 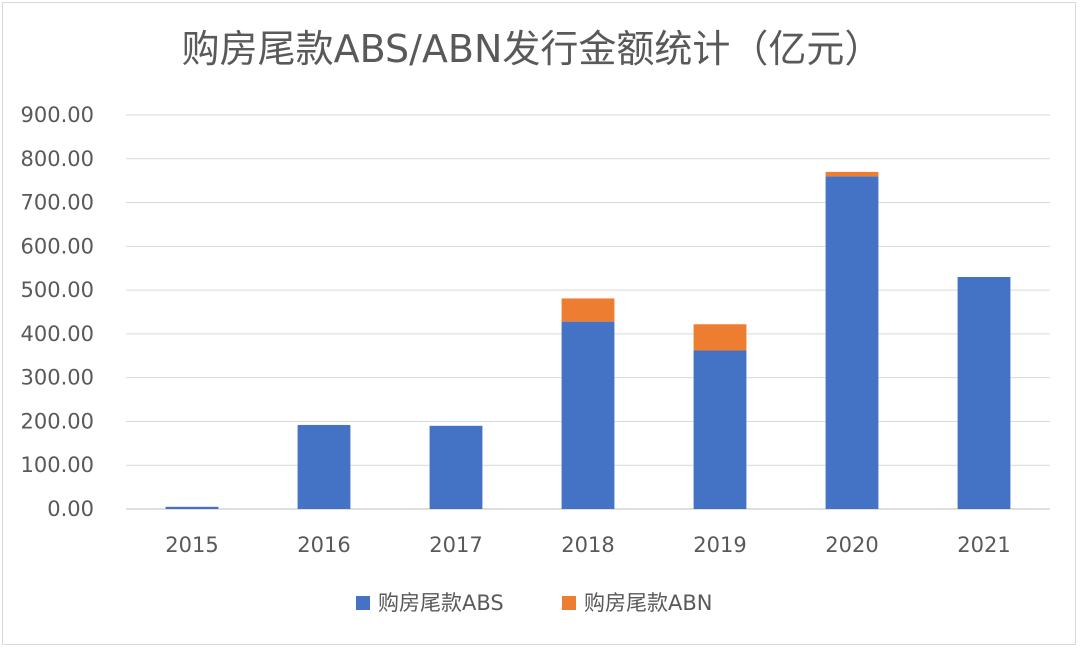 What do you see at coordinates (57, 115) in the screenshot?
I see `y-tick-label: 900.00` at bounding box center [57, 115].